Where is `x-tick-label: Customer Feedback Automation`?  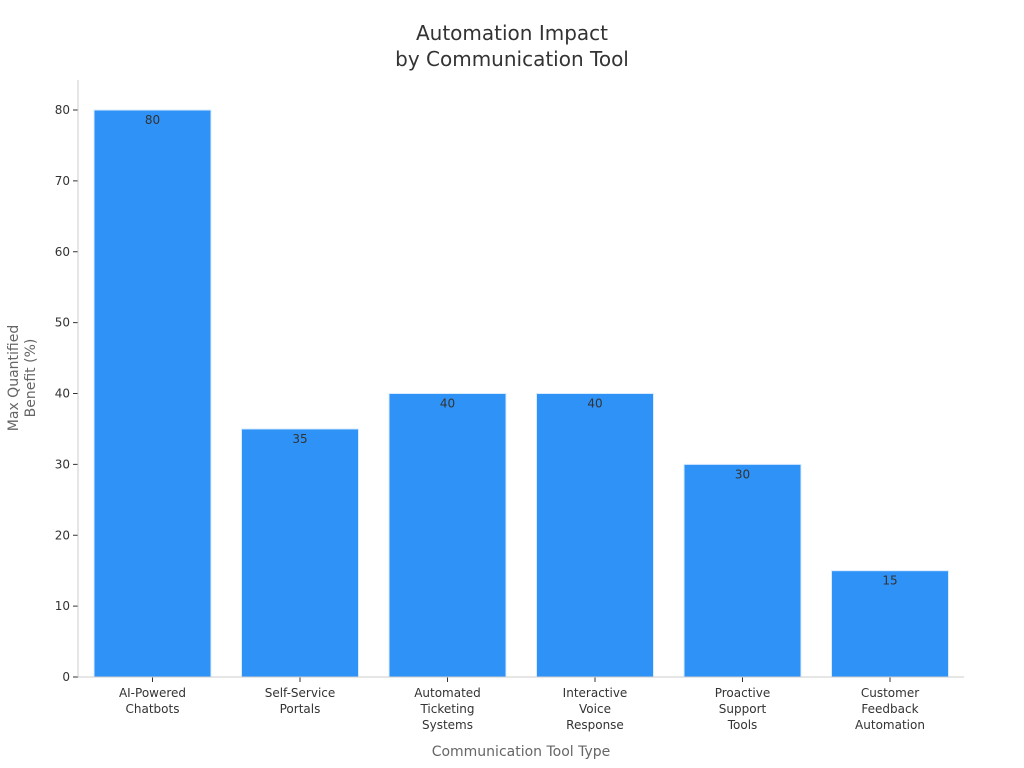 x-tick-label: Customer Feedback Automation is located at coordinates (890, 709).